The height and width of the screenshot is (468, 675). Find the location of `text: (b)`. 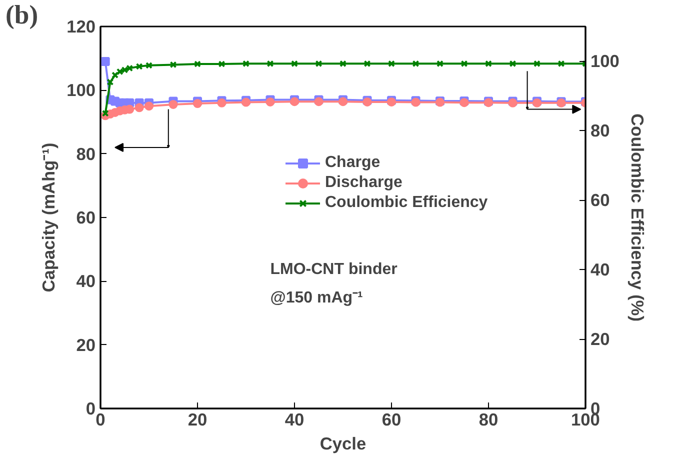

text: (b) is located at coordinates (22, 15).